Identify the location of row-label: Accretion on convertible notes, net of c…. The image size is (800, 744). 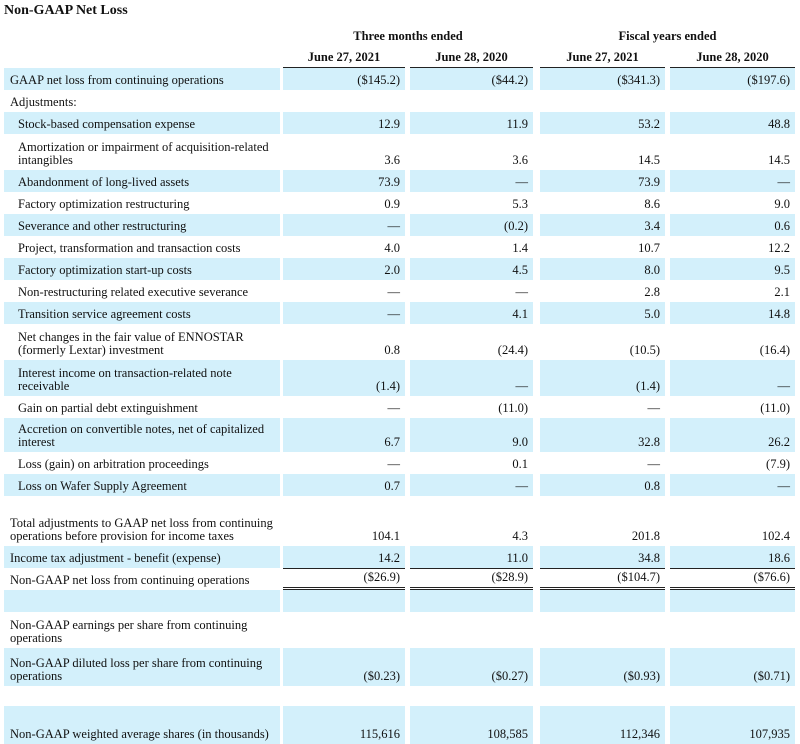
(142, 435).